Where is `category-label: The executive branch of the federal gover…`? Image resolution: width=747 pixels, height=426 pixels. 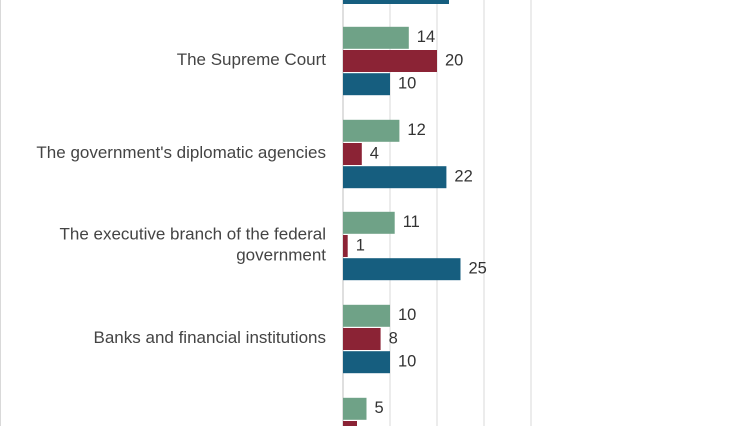
category-label: The executive branch of the federal gover… is located at coordinates (193, 245).